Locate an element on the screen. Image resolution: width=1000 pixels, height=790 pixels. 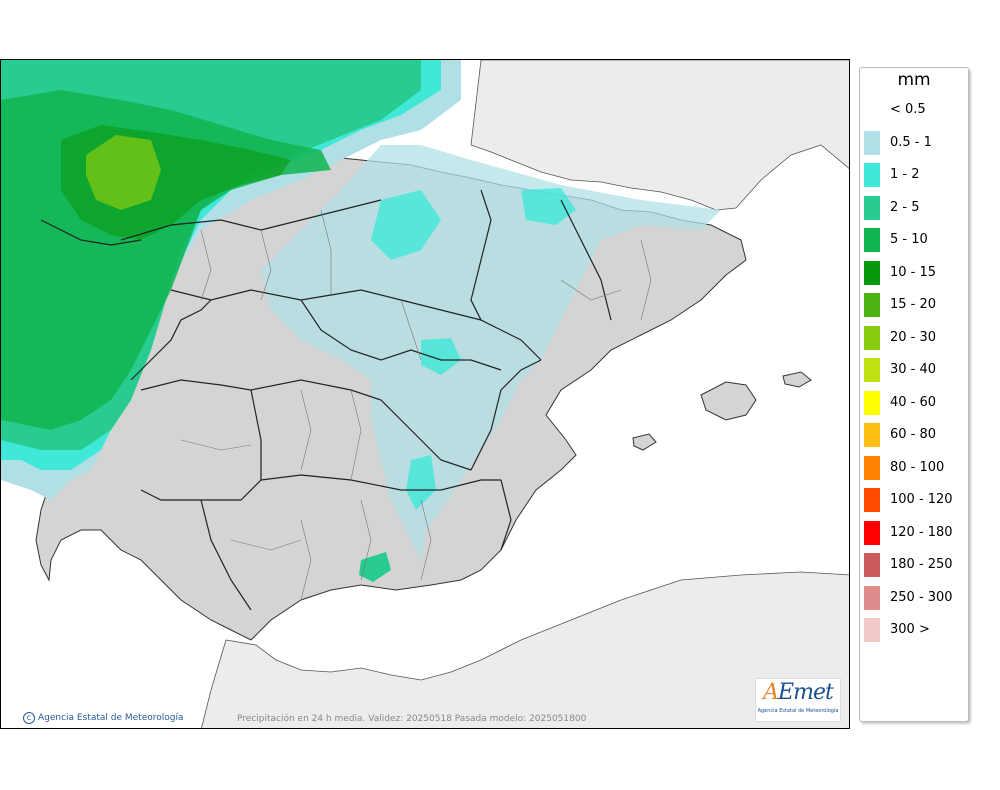
mallorca is located at coordinates (728, 401).